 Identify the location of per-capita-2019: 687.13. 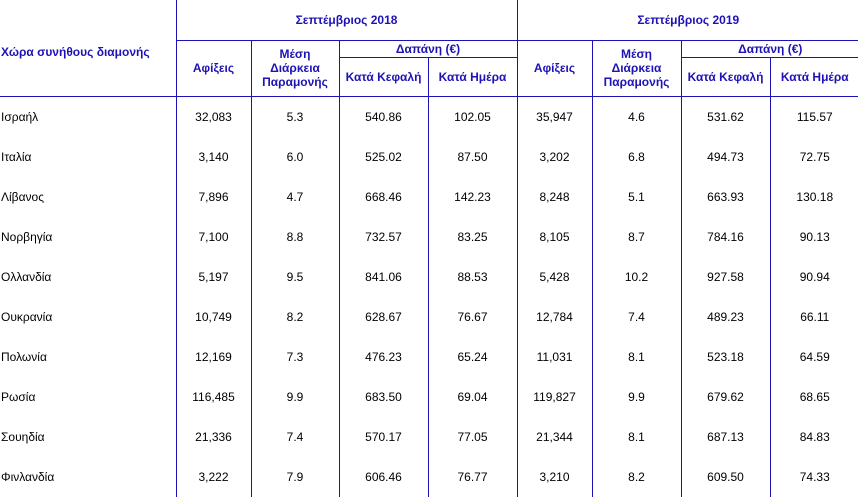
(725, 436).